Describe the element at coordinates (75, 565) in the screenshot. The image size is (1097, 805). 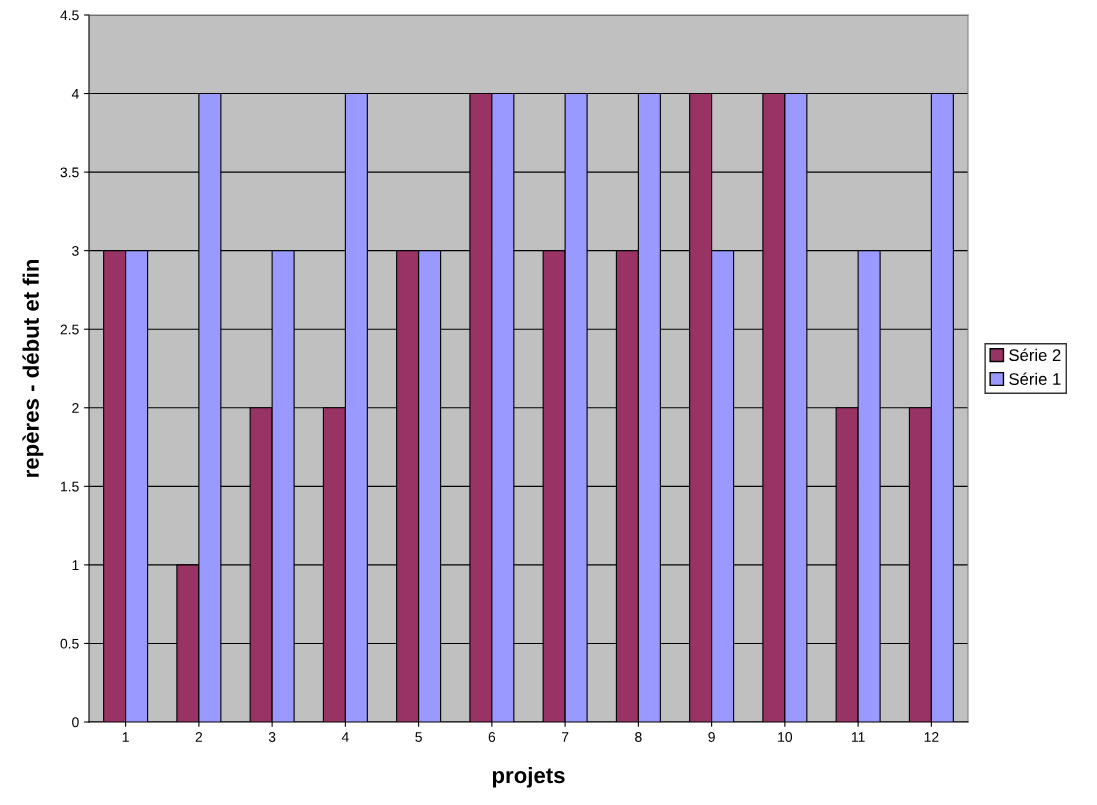
I see `y-tick-label: 1` at that location.